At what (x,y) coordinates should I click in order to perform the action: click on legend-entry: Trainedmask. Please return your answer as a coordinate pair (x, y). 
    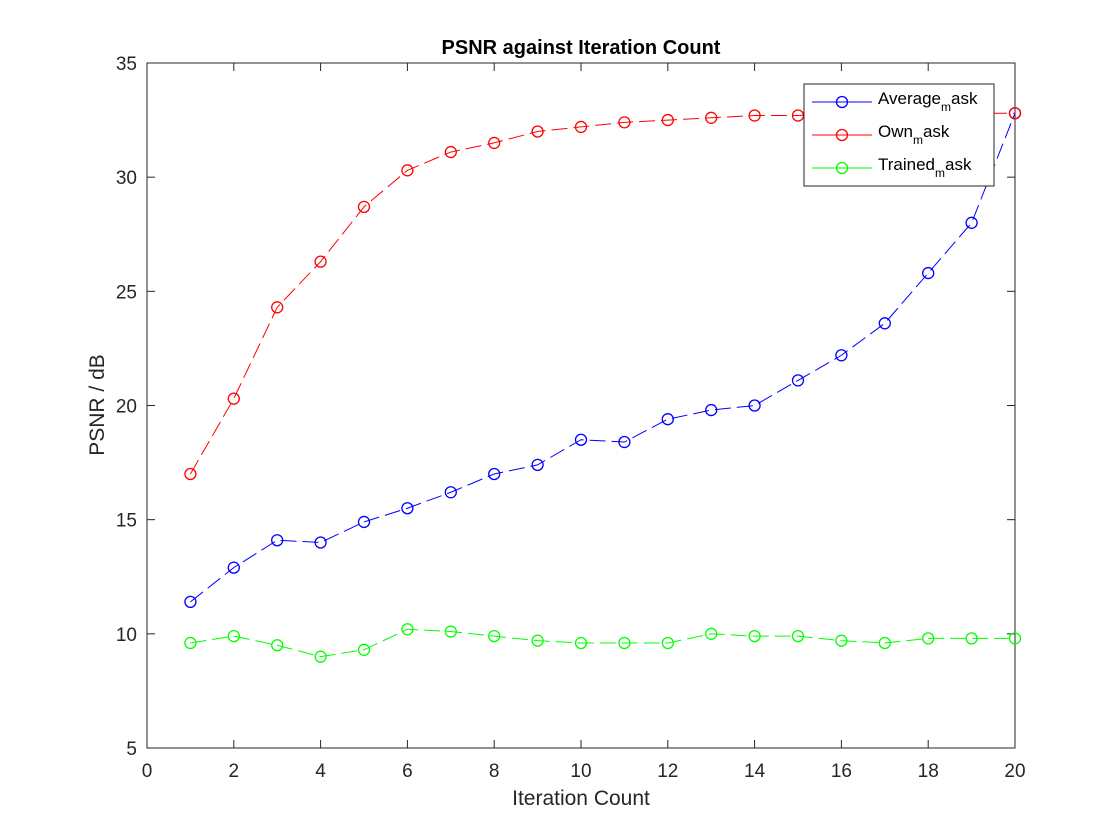
    Looking at the image, I should click on (892, 167).